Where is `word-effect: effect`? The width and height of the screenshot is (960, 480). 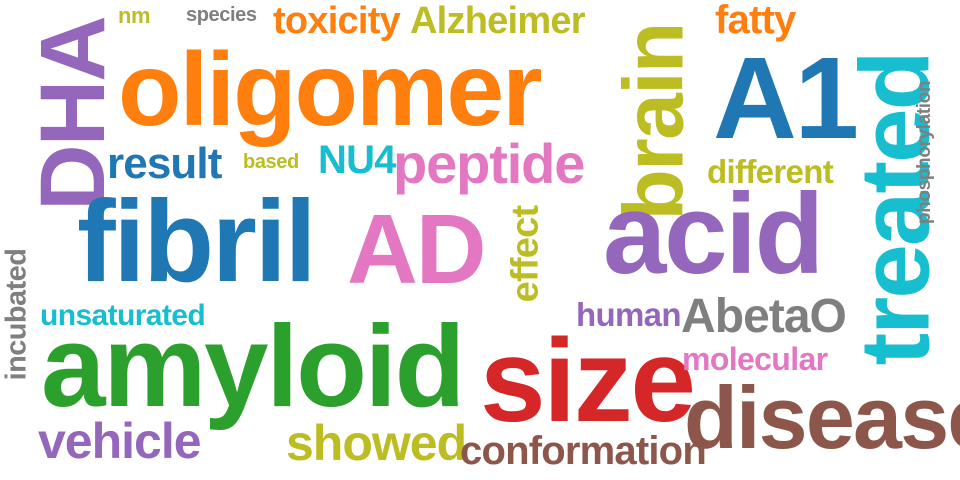 word-effect: effect is located at coordinates (525, 254).